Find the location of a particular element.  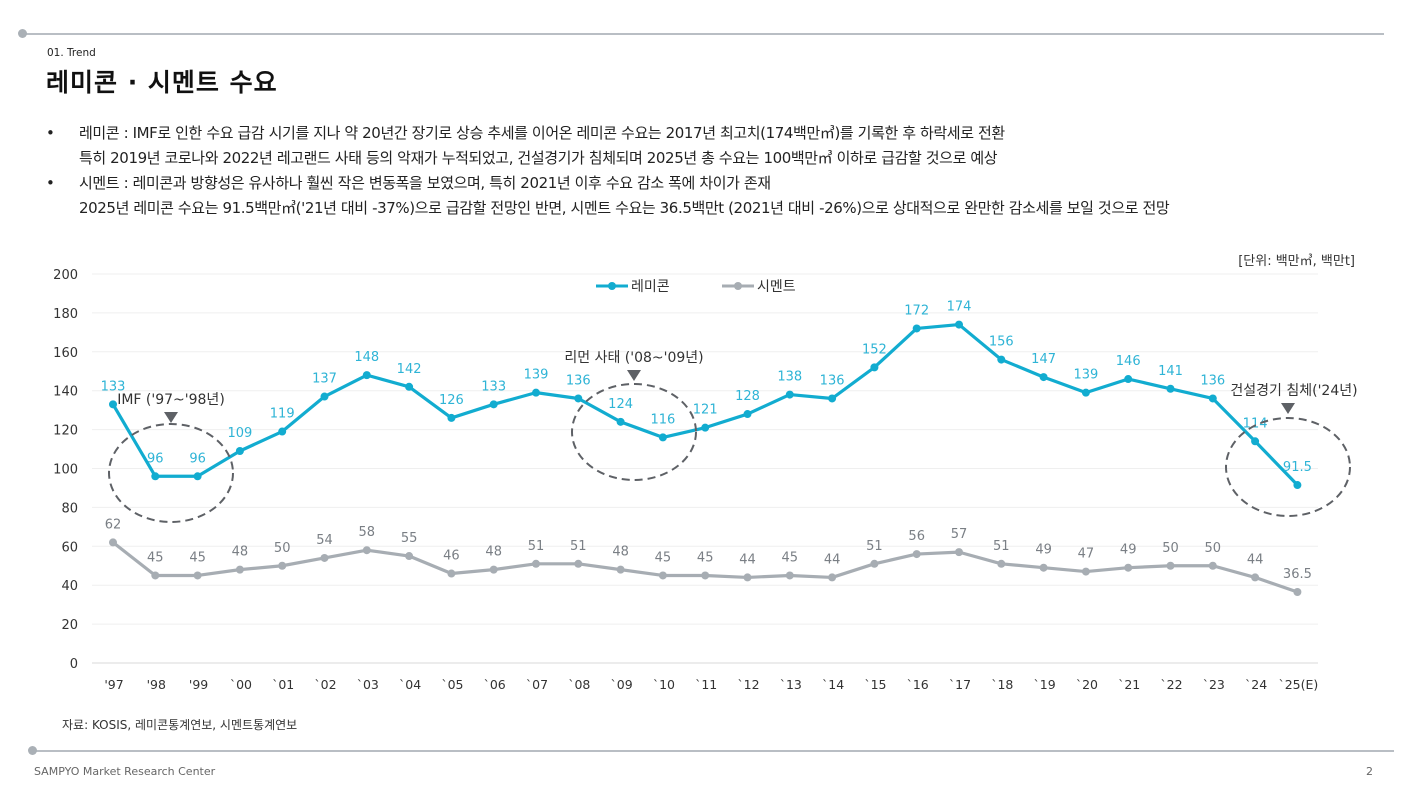

data-label: 146 is located at coordinates (1128, 361).